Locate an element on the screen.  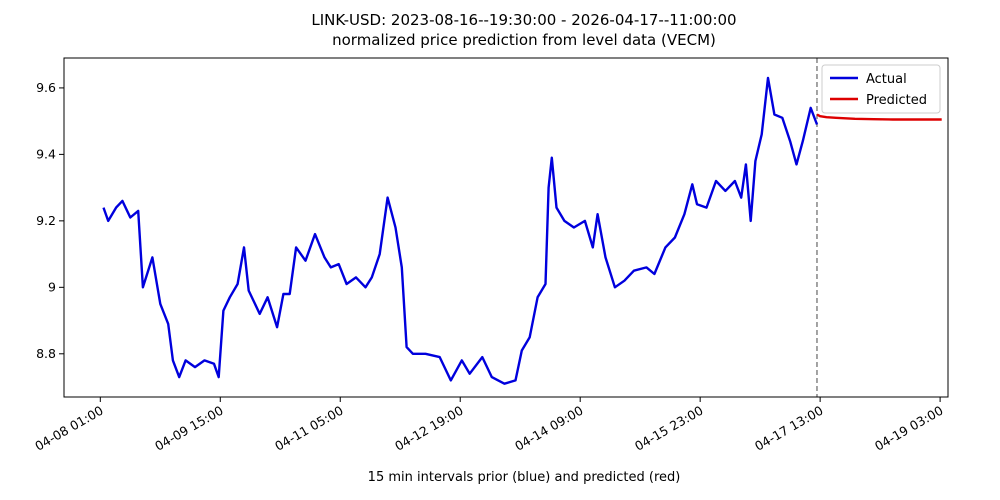
x-tick-label: 04-08 01:00 is located at coordinates (69, 428).